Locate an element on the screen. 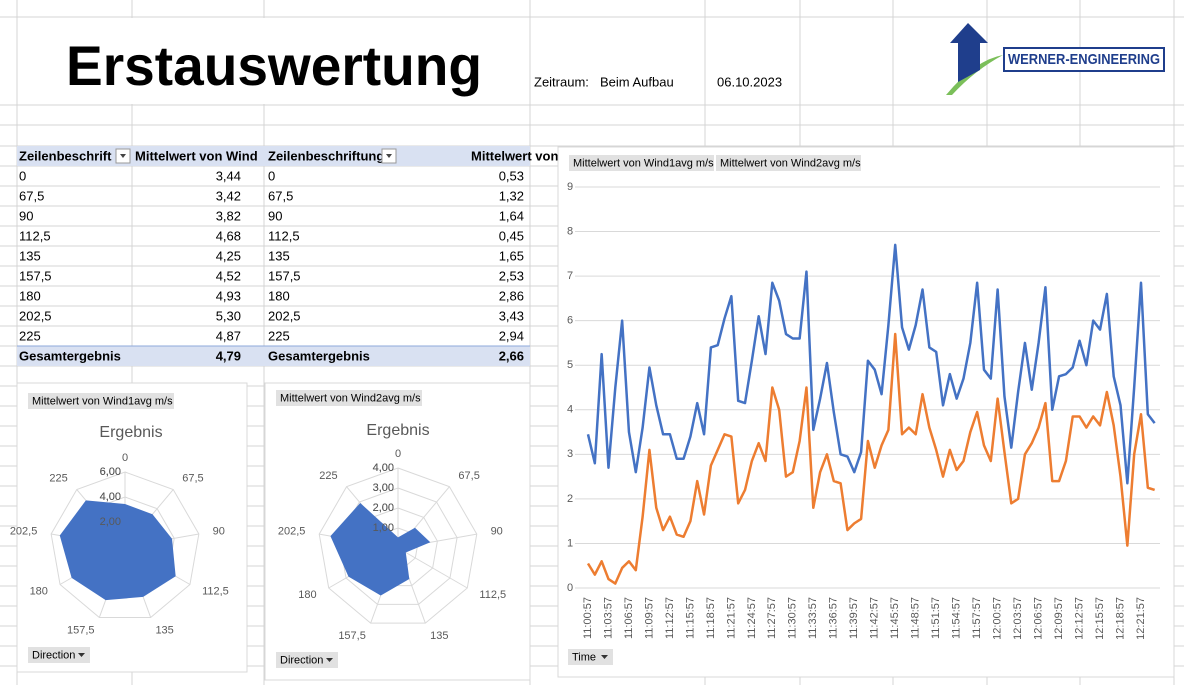 The width and height of the screenshot is (1184, 685). y-tick-label: 2 is located at coordinates (570, 499).